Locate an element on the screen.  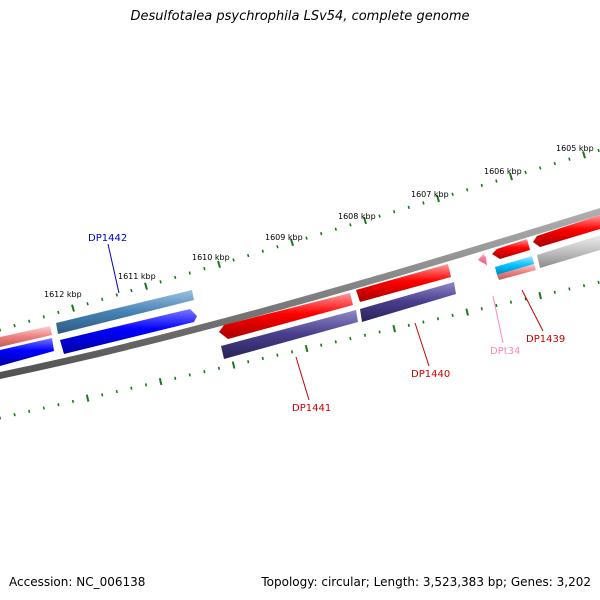
gene-dp1441-upper is located at coordinates (286, 316).